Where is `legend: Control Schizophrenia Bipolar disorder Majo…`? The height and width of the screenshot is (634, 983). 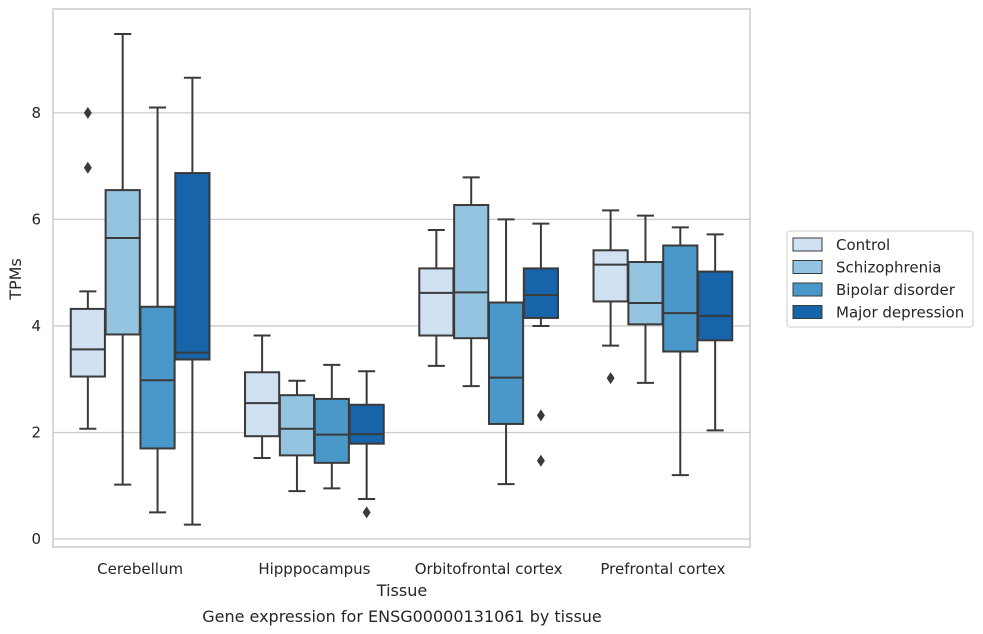 legend: Control Schizophrenia Bipolar disorder Majo… is located at coordinates (880, 279).